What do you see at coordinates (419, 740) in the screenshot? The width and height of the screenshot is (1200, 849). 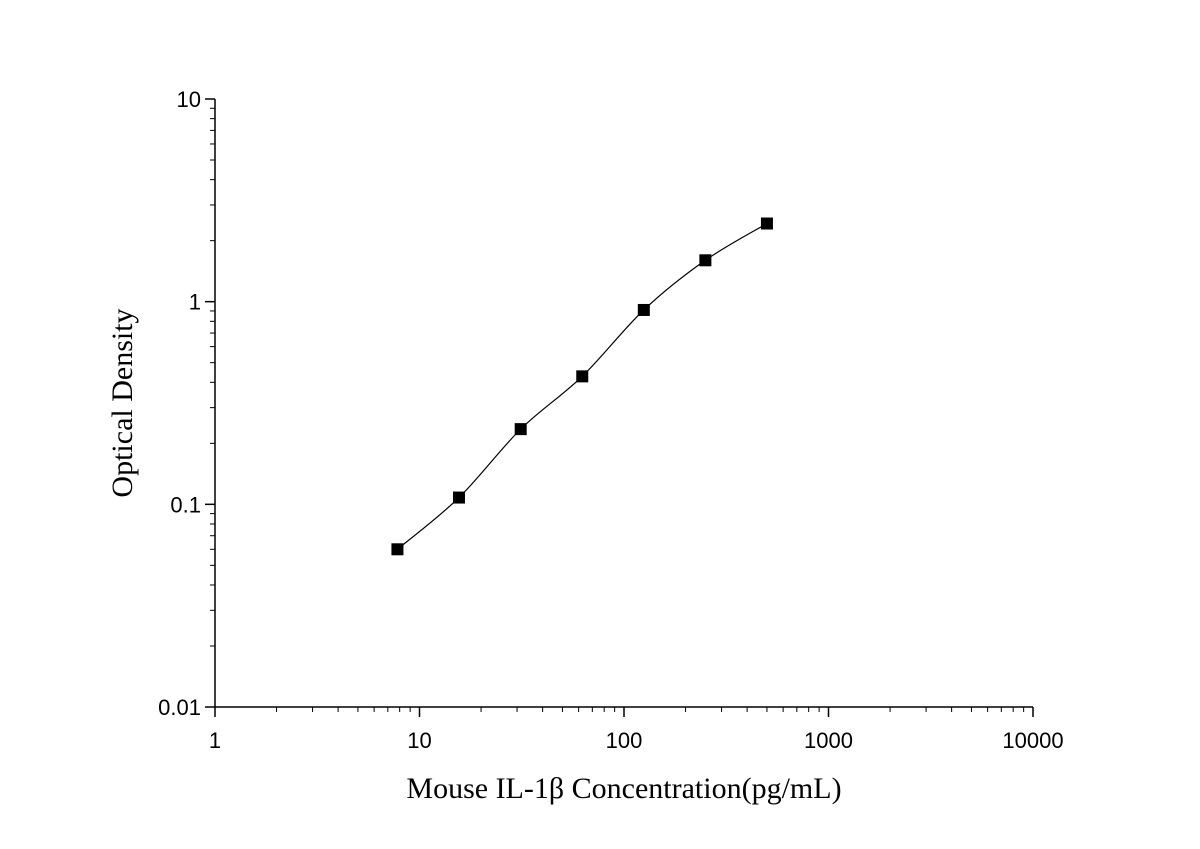 I see `x-tick-label: 10` at bounding box center [419, 740].